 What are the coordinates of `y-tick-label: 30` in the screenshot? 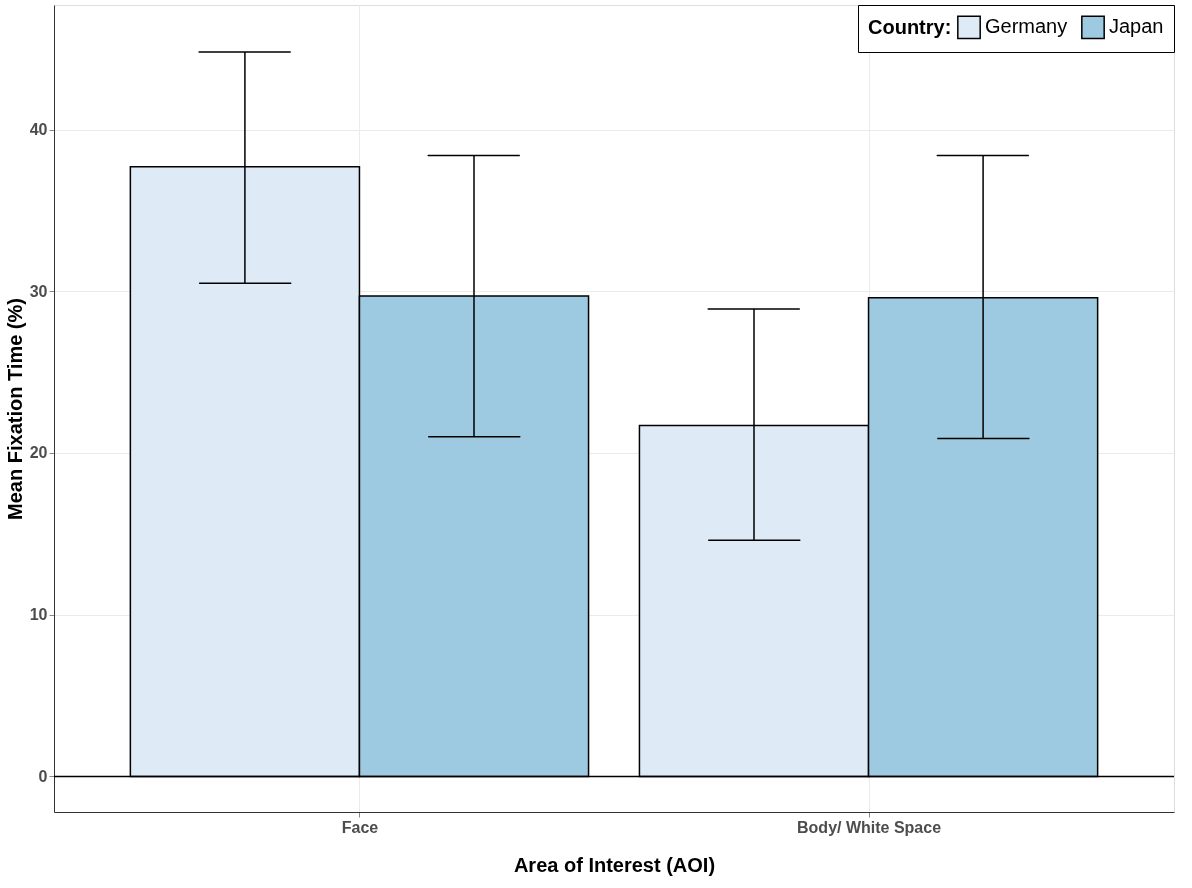 It's located at (38, 291).